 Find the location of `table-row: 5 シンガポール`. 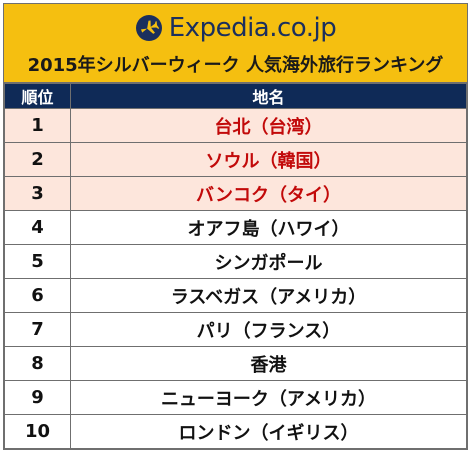

table-row: 5 シンガポール is located at coordinates (235, 261).